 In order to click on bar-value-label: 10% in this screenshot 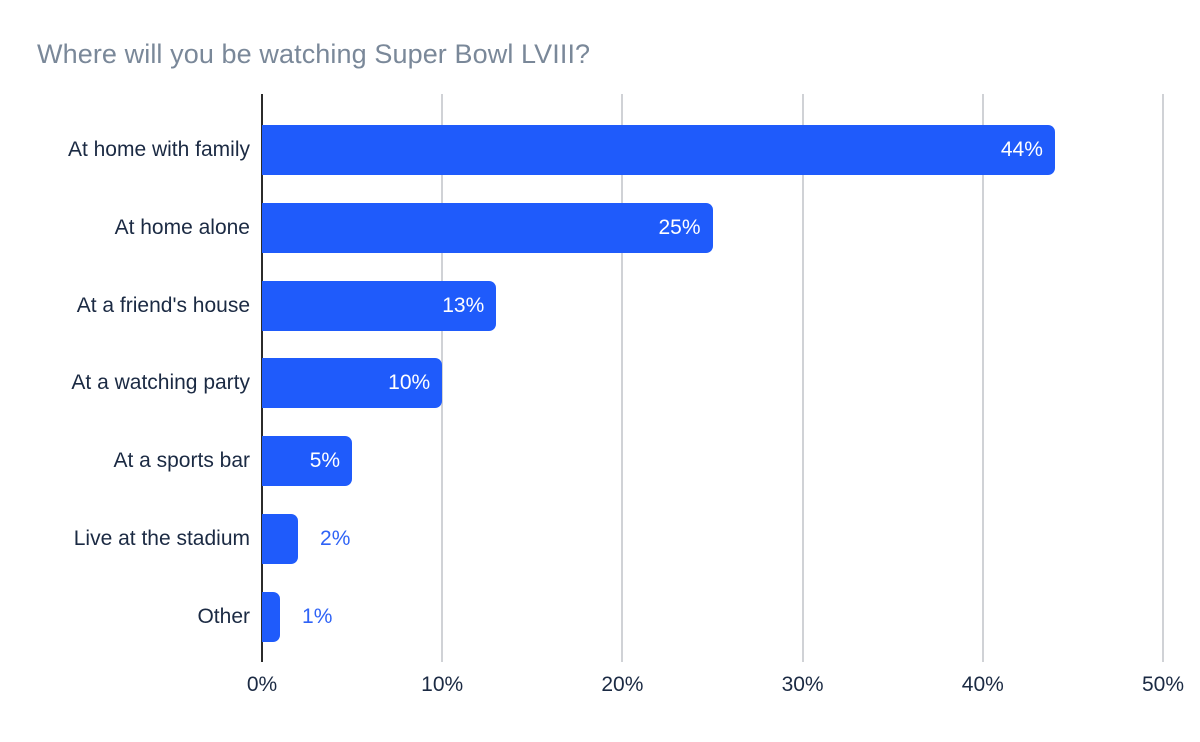, I will do `click(409, 383)`.